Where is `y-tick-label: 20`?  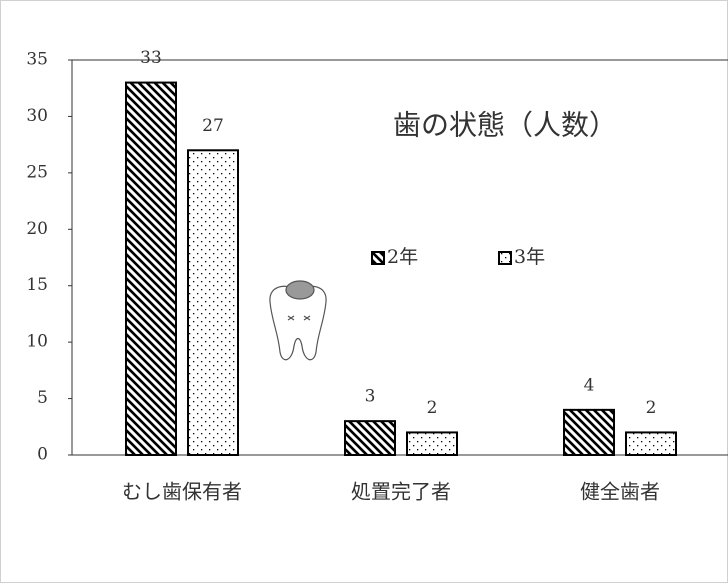
y-tick-label: 20 is located at coordinates (37, 229).